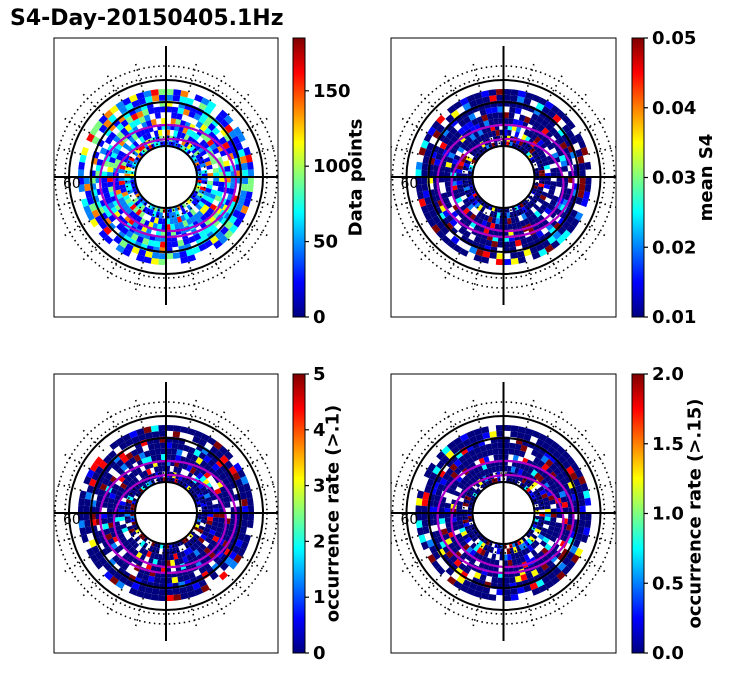 The height and width of the screenshot is (674, 731). Describe the element at coordinates (674, 108) in the screenshot. I see `colorbar-tick-label: 0.04` at that location.